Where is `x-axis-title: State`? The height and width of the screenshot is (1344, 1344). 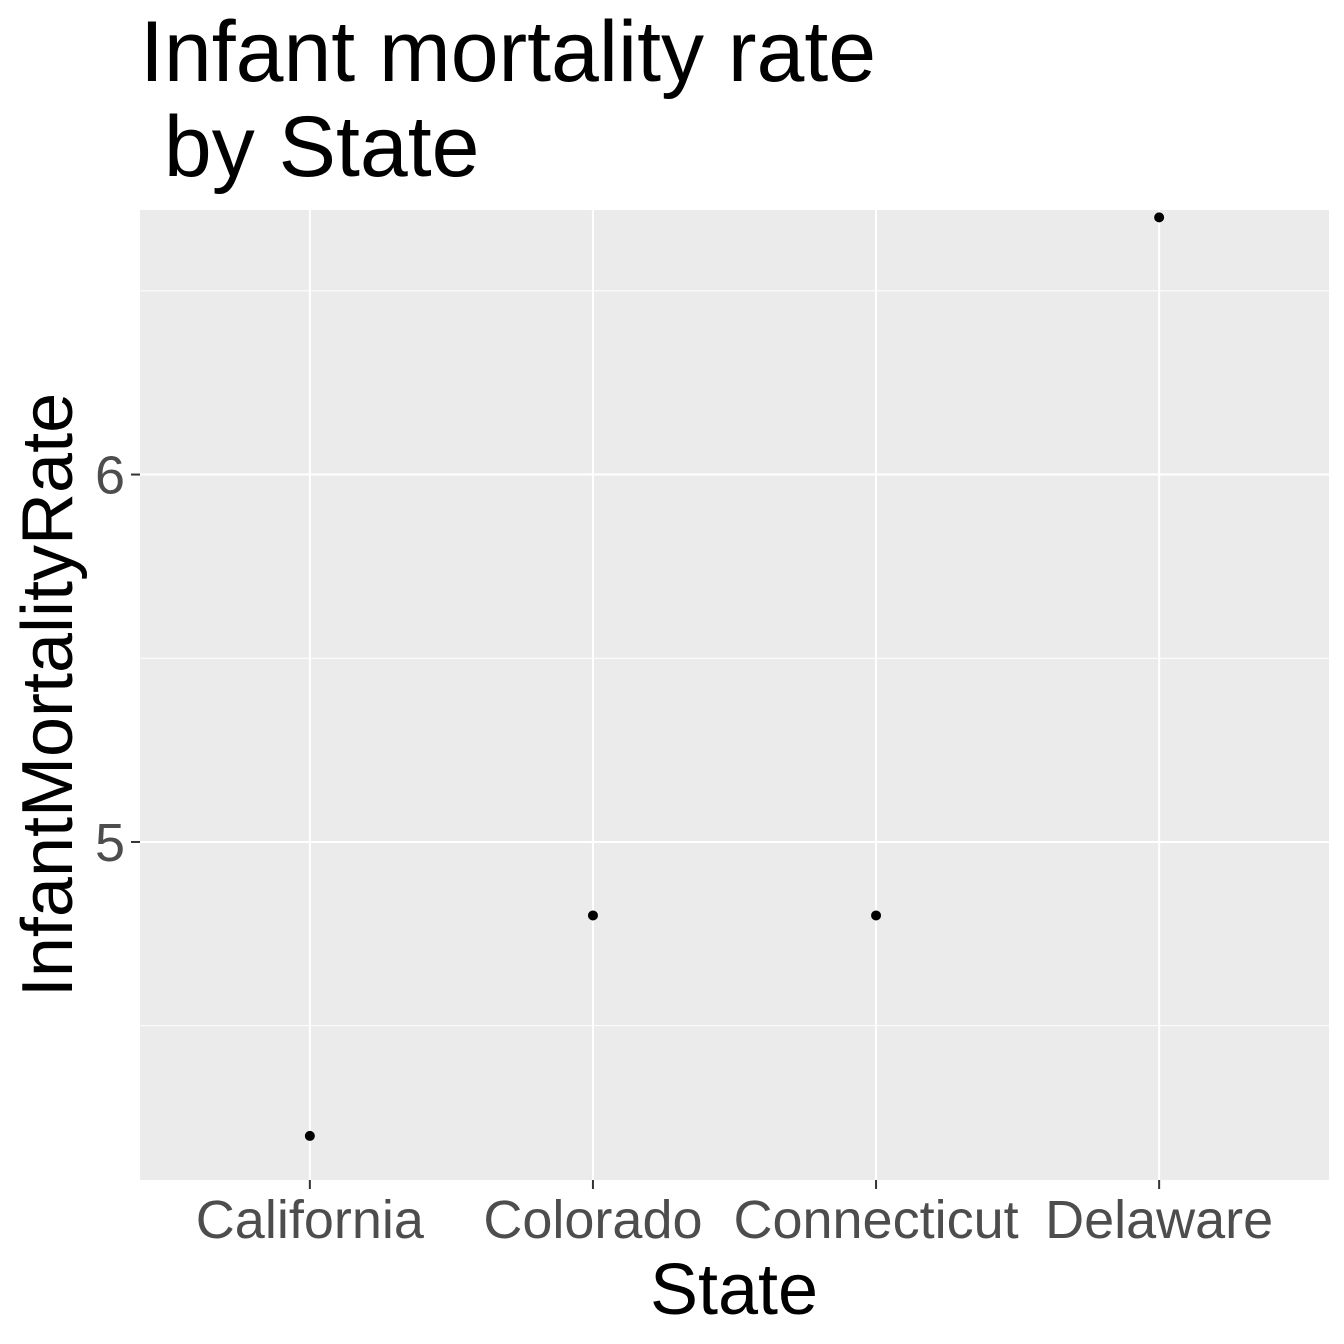 x-axis-title: State is located at coordinates (734, 1290).